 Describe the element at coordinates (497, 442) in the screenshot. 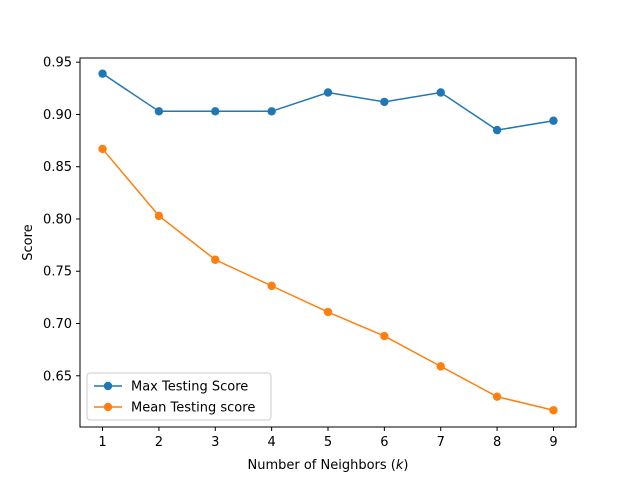

I see `x-tick-label: 8` at that location.